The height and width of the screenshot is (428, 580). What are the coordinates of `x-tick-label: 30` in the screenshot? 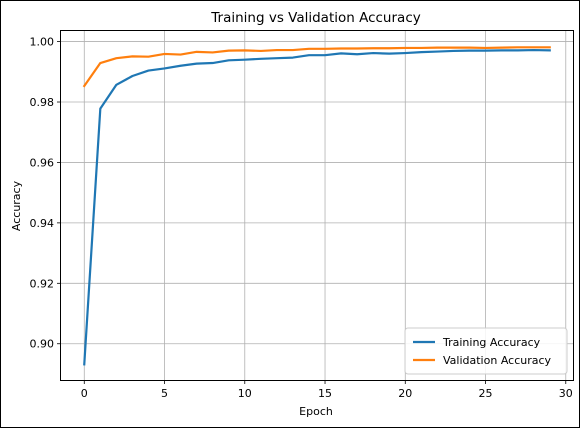 It's located at (566, 393).